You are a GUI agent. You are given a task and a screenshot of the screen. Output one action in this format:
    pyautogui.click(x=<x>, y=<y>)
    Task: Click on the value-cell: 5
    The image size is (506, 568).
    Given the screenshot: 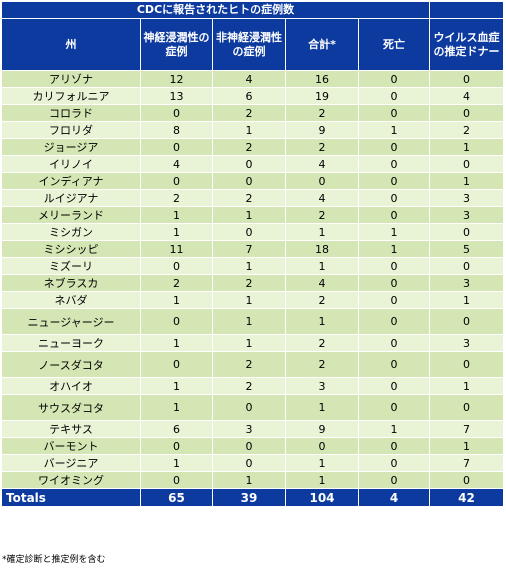 What is the action you would take?
    pyautogui.click(x=466, y=249)
    